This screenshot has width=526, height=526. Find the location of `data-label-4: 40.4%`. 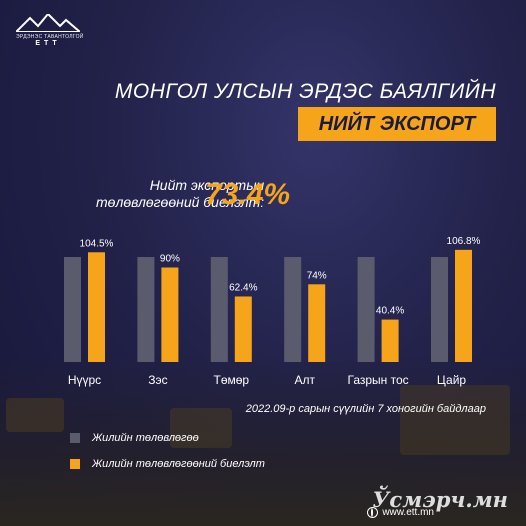

data-label-4: 40.4% is located at coordinates (390, 311).